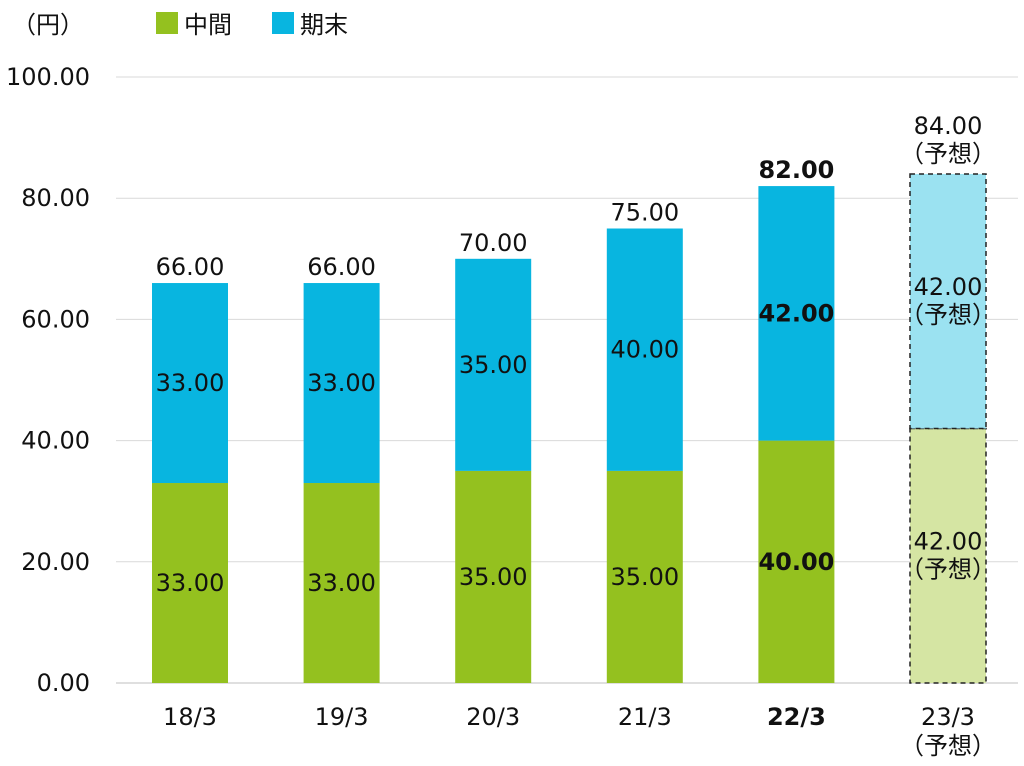  I want to click on legend-swatch-year-end, so click(283, 23).